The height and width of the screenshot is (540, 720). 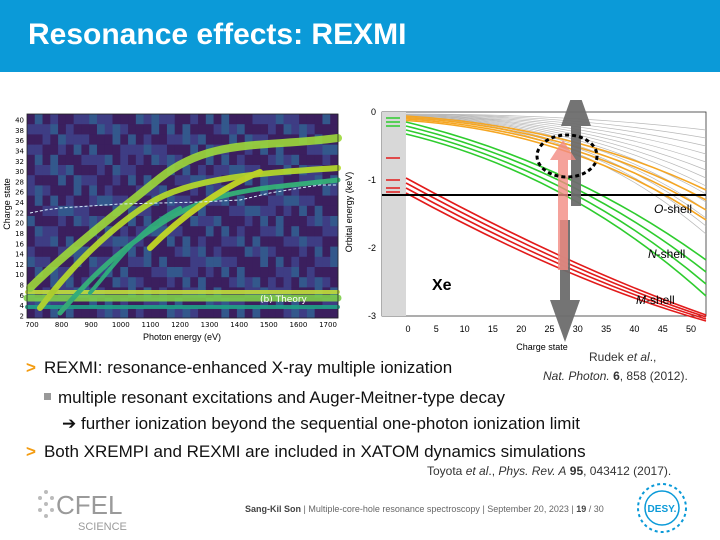 What do you see at coordinates (19, 203) in the screenshot?
I see `left-ytick-label: 24` at bounding box center [19, 203].